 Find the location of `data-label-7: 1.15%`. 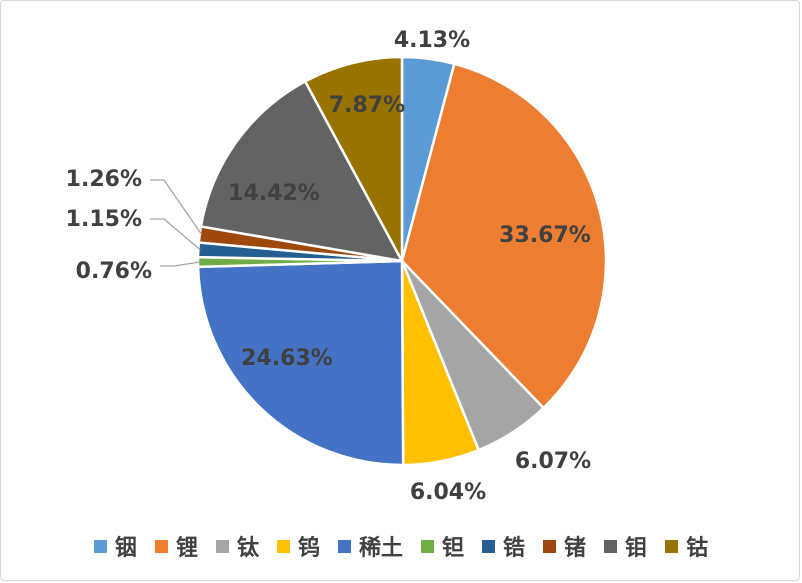

data-label-7: 1.15% is located at coordinates (104, 219).